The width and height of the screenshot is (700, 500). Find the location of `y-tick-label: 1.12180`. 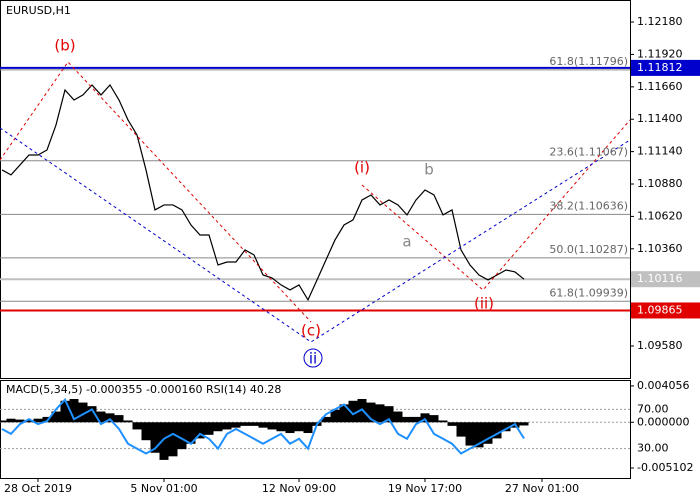

y-tick-label: 1.12180 is located at coordinates (660, 21).